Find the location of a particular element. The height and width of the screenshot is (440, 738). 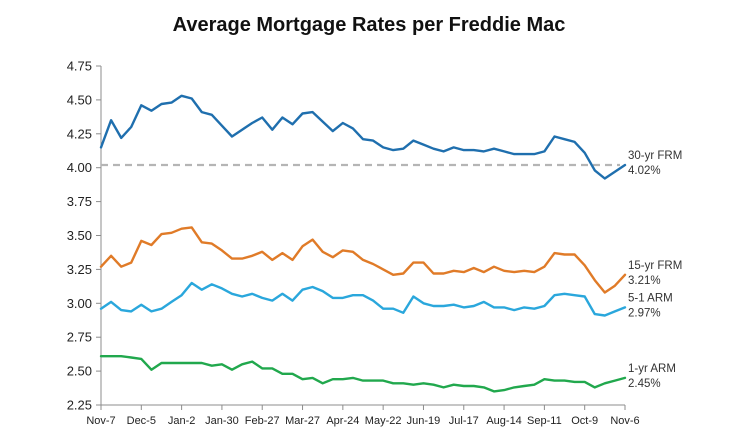

series-name-5-1-arm: 5-1 ARM is located at coordinates (650, 298).